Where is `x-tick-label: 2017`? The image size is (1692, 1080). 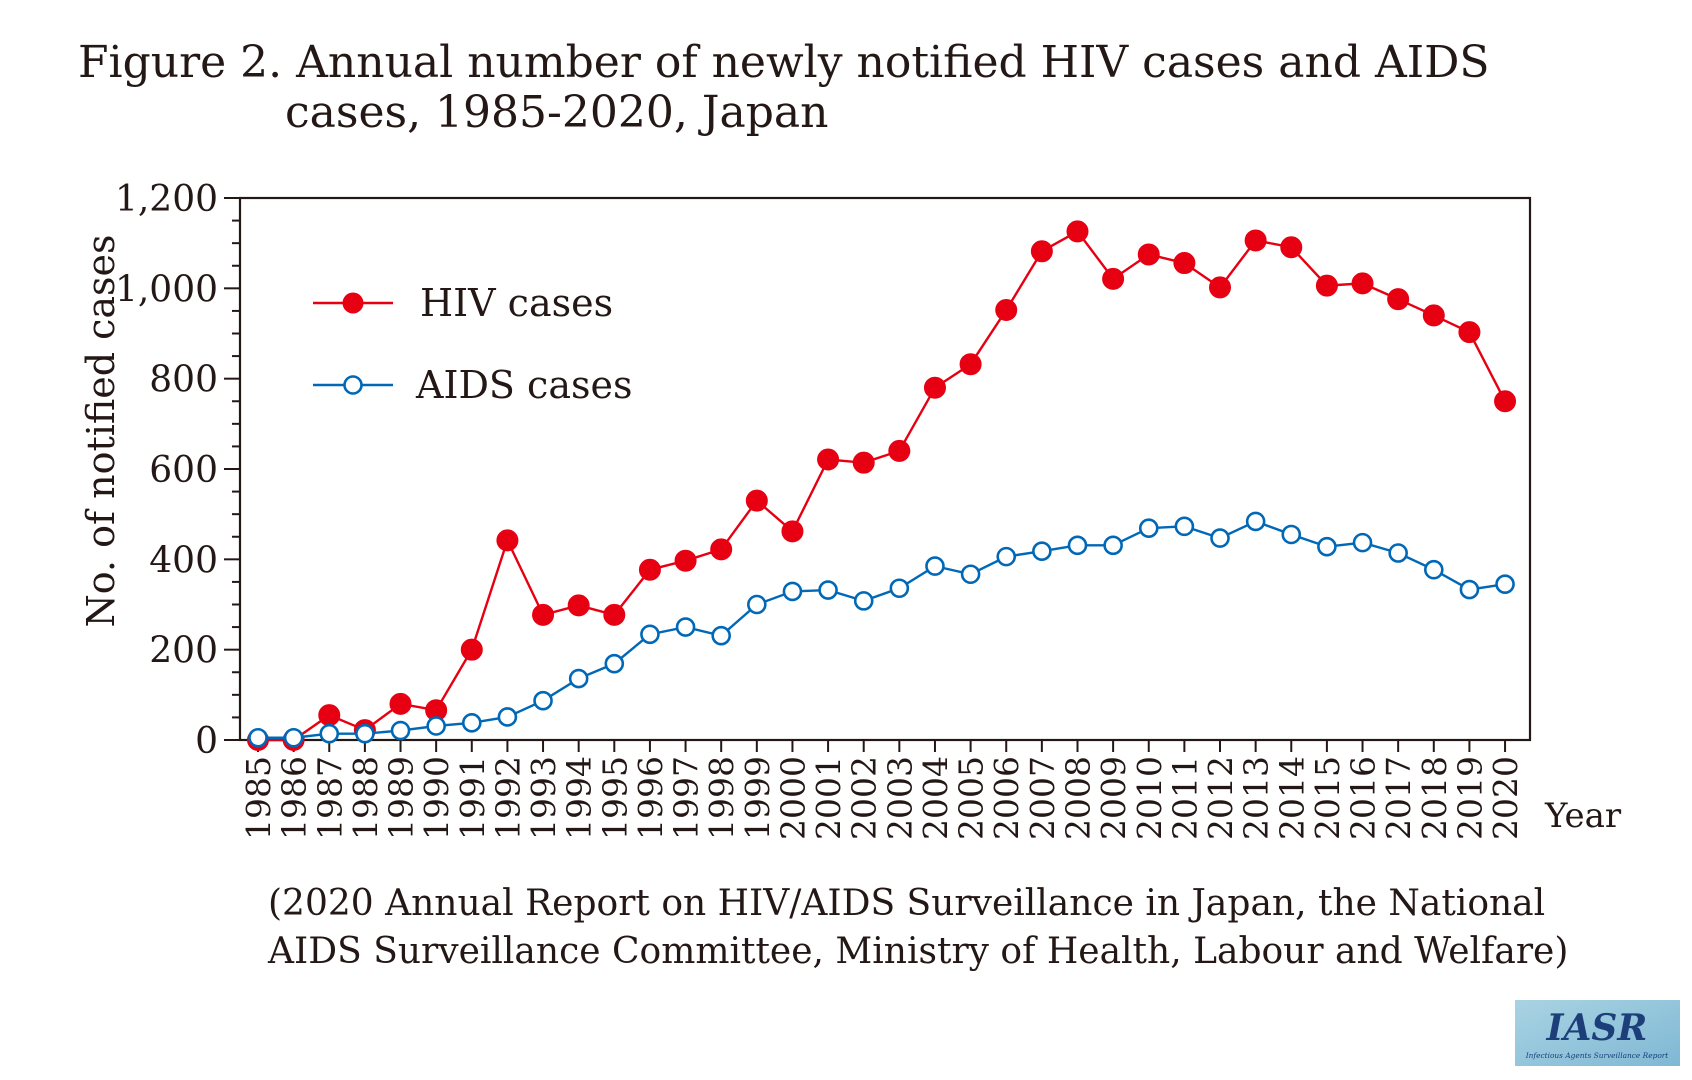
x-tick-label: 2017 is located at coordinates (1398, 798).